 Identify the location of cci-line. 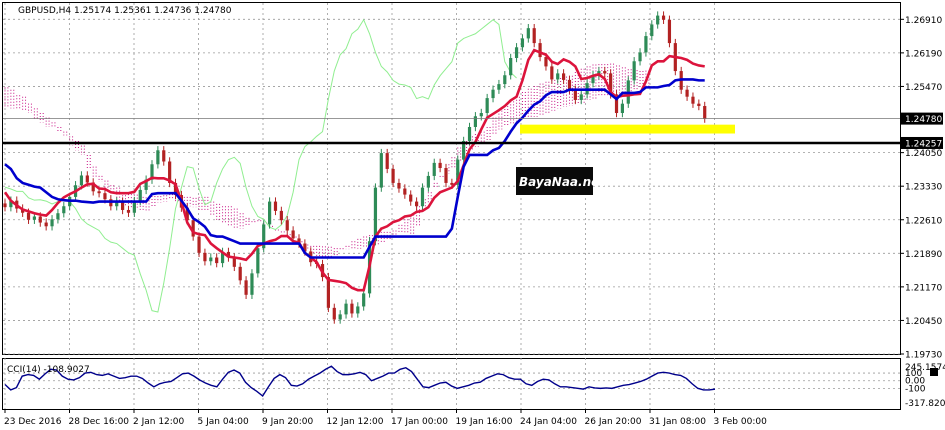
(360, 381).